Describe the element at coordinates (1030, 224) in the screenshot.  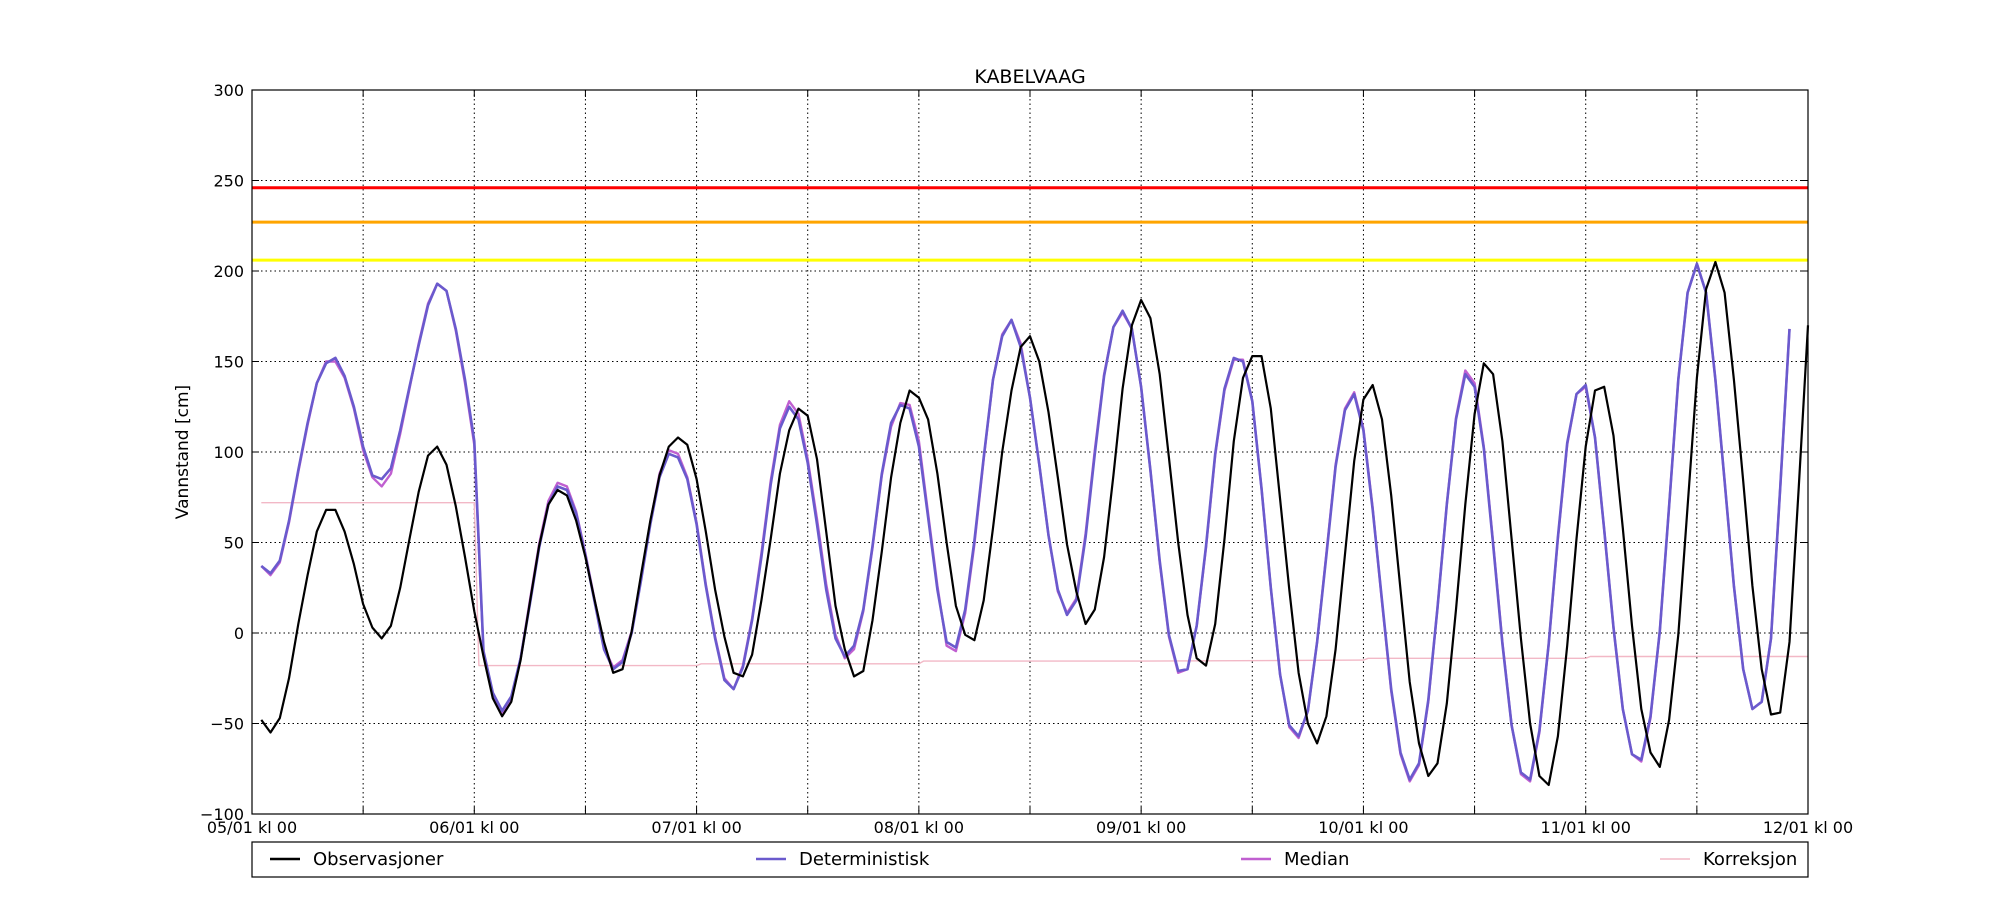
I see `threshold-lines` at that location.